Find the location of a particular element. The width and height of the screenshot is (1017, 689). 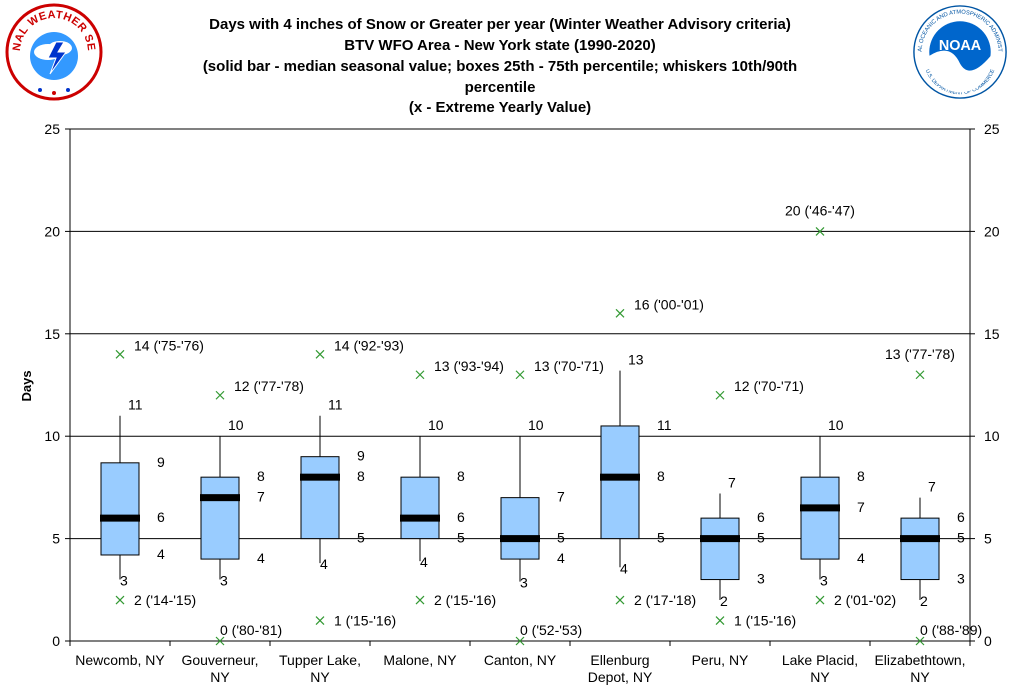

x-tick-label: Depot, NY is located at coordinates (620, 677).